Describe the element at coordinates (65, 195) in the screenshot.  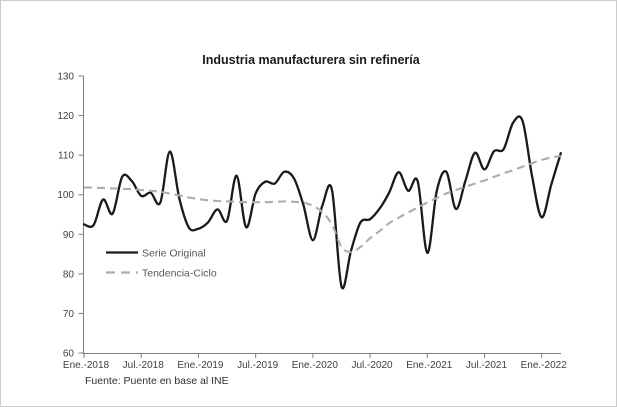
I see `y-tick-label: 100` at that location.